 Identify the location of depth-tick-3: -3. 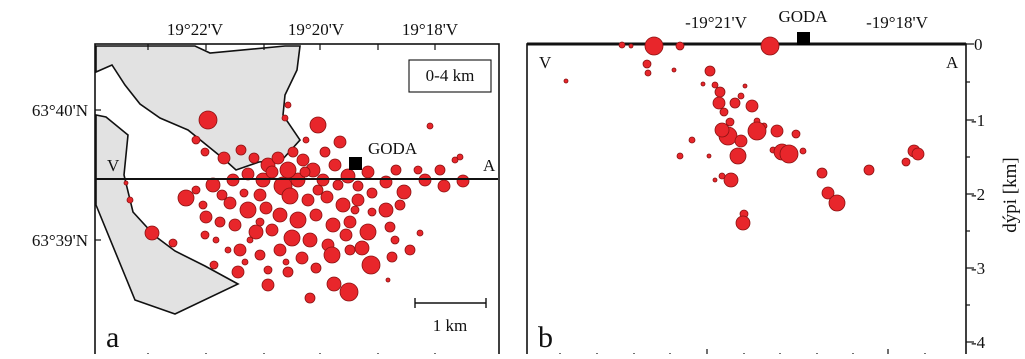
(978, 268).